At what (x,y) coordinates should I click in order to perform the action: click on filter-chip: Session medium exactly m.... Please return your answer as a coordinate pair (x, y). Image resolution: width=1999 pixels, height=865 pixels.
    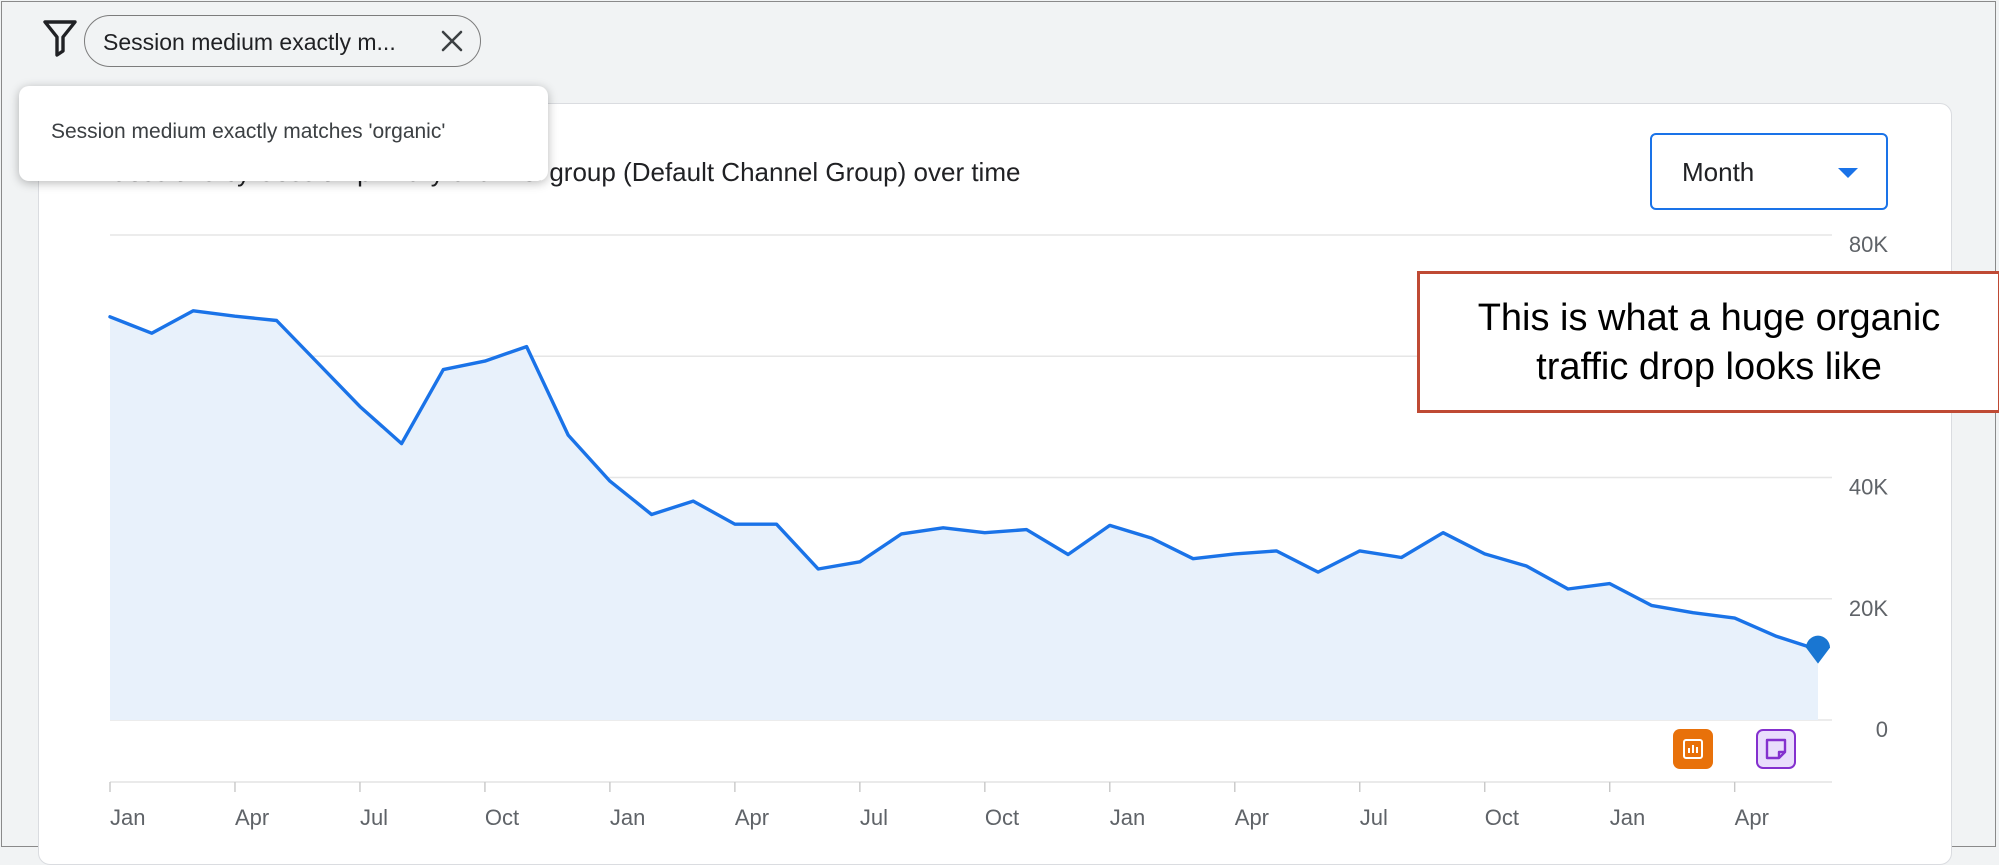
    Looking at the image, I should click on (282, 41).